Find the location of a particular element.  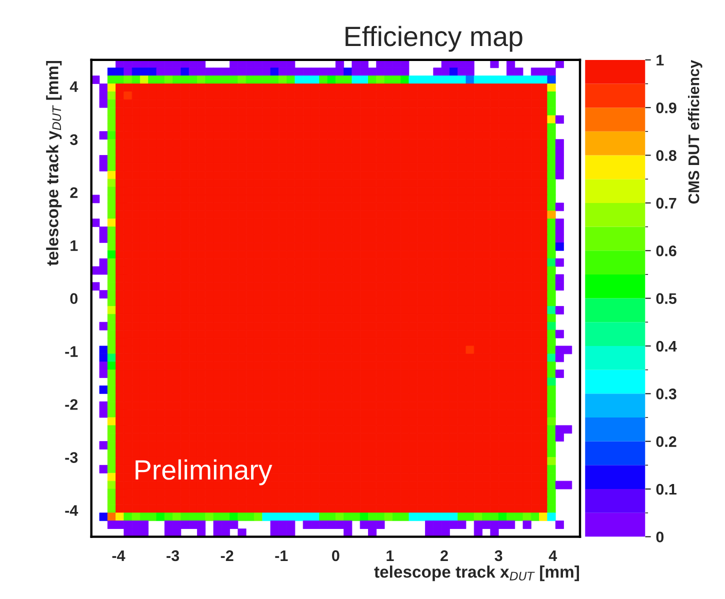

color-bar-label: 0 is located at coordinates (660, 537).